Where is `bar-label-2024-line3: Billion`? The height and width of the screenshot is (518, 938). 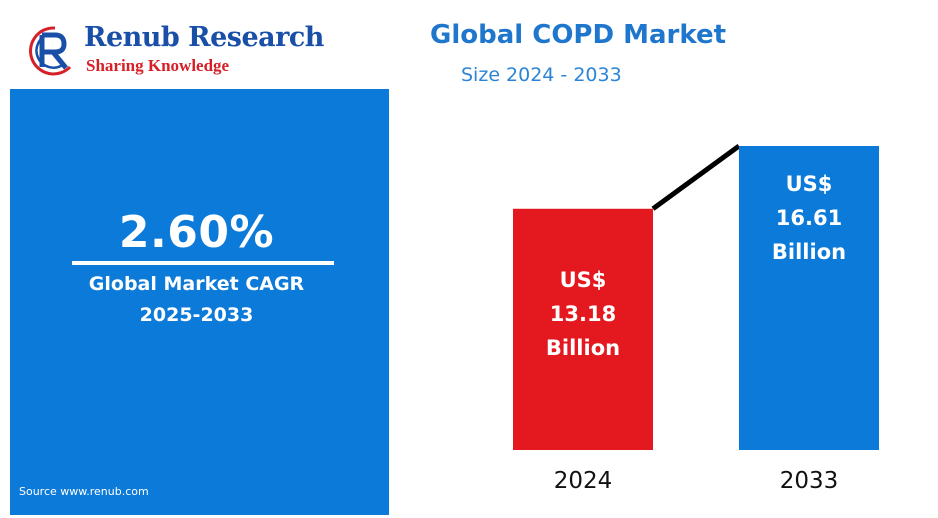
bar-label-2024-line3: Billion is located at coordinates (583, 348).